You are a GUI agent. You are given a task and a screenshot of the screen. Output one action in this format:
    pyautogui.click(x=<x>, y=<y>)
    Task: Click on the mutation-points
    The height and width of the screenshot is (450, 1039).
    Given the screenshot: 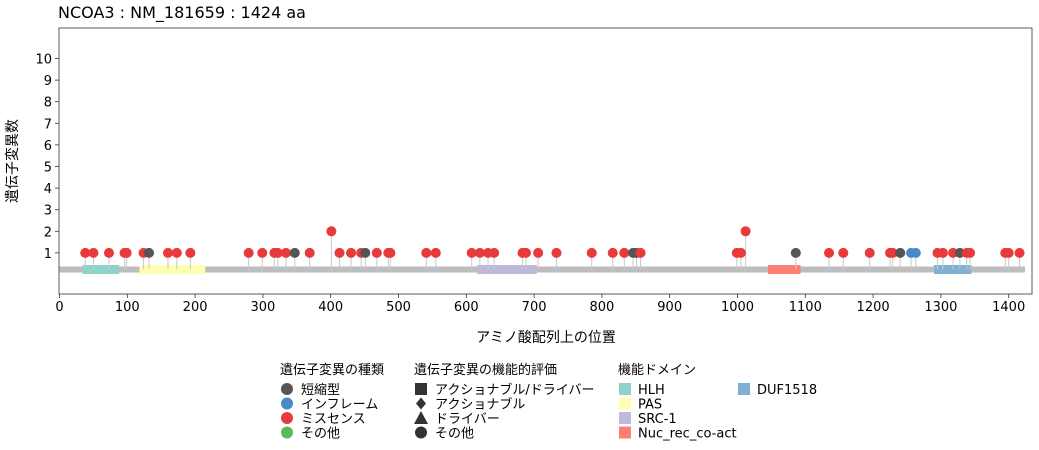 What is the action you would take?
    pyautogui.click(x=552, y=242)
    